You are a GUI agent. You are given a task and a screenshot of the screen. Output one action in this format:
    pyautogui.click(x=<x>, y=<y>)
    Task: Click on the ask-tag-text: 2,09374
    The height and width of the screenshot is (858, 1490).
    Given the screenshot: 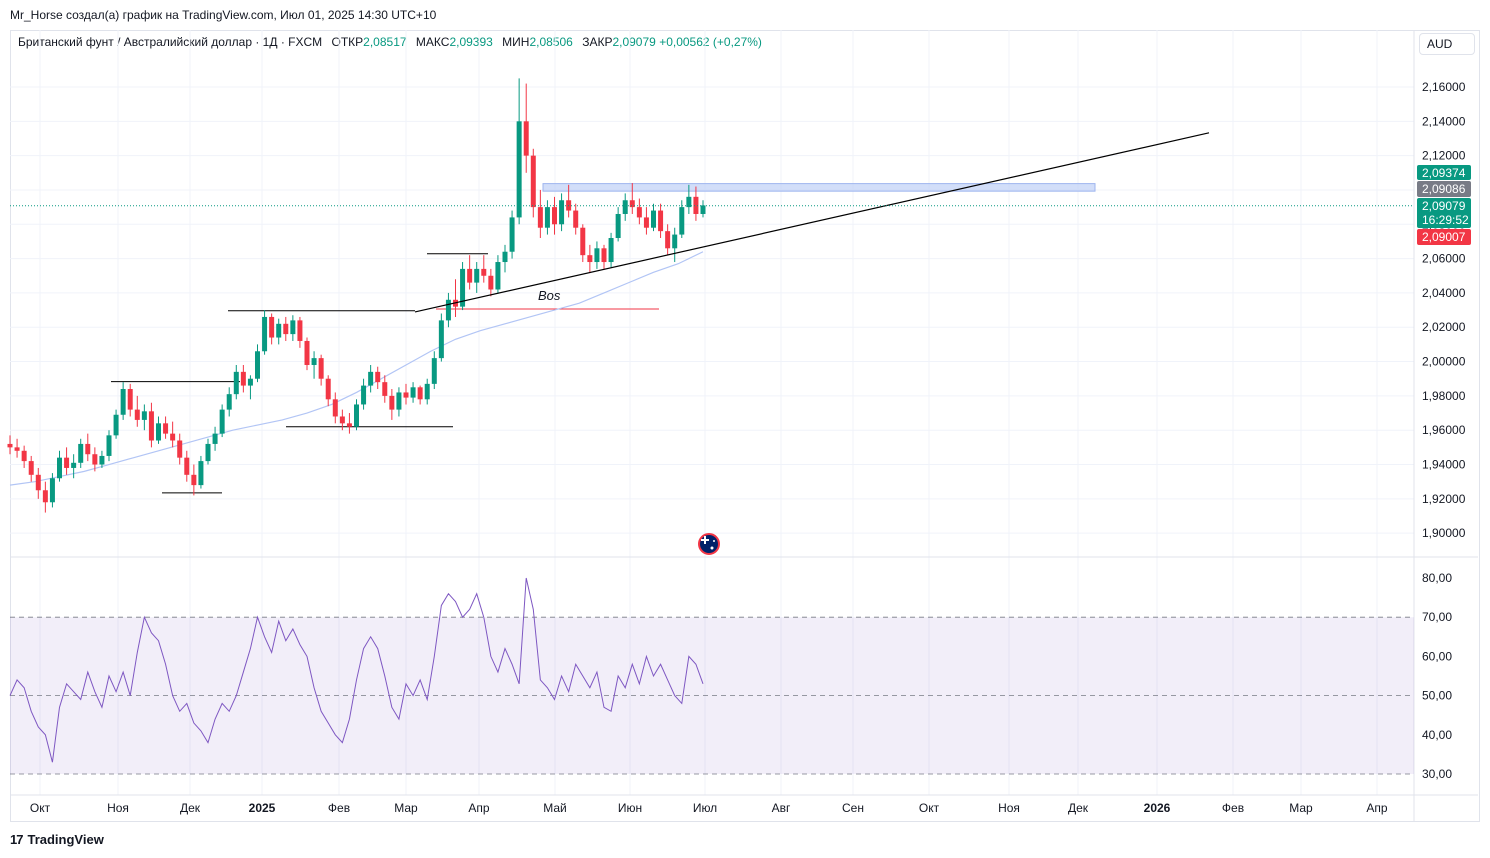 What is the action you would take?
    pyautogui.click(x=1444, y=173)
    